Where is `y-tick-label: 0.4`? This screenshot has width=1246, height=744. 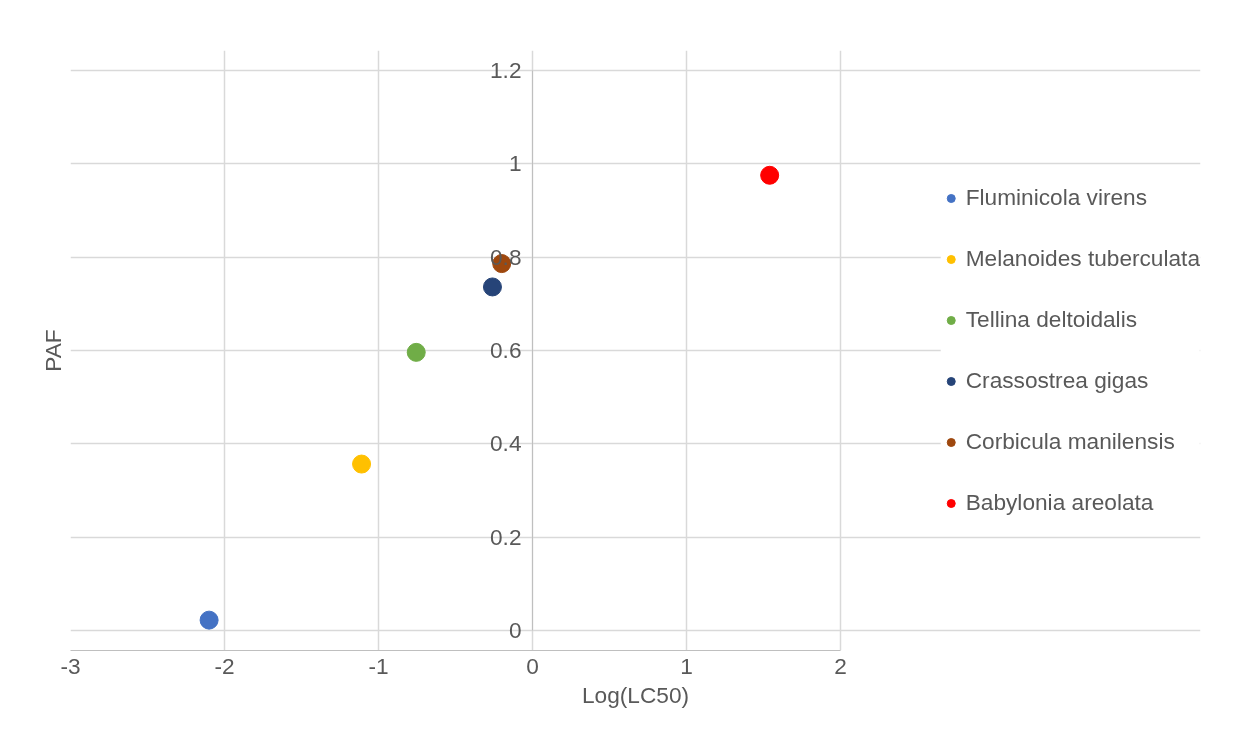
y-tick-label: 0.4 is located at coordinates (506, 443).